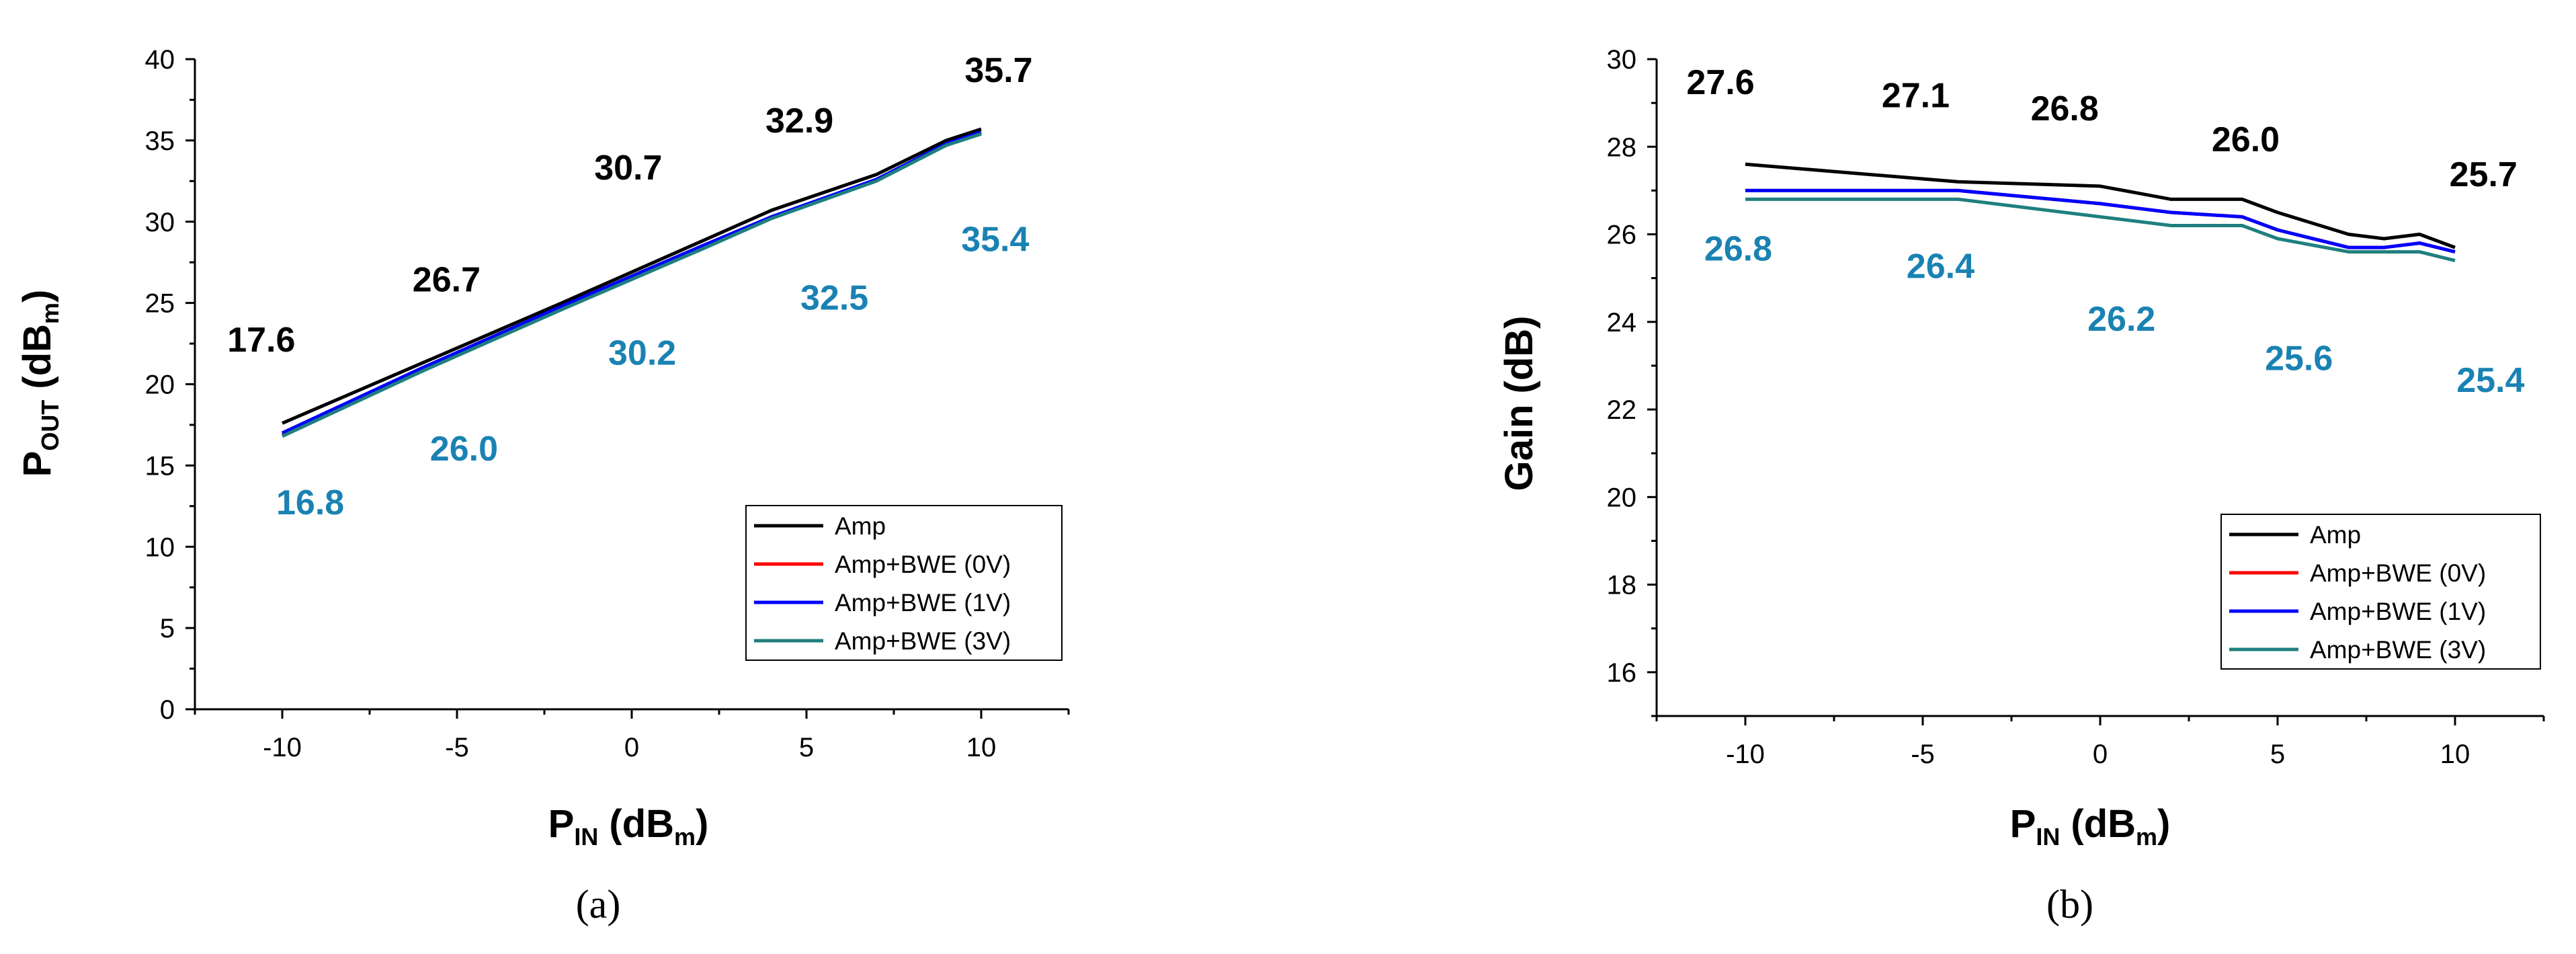  Describe the element at coordinates (39, 383) in the screenshot. I see `y-axis-label: POUT (dBm)` at that location.